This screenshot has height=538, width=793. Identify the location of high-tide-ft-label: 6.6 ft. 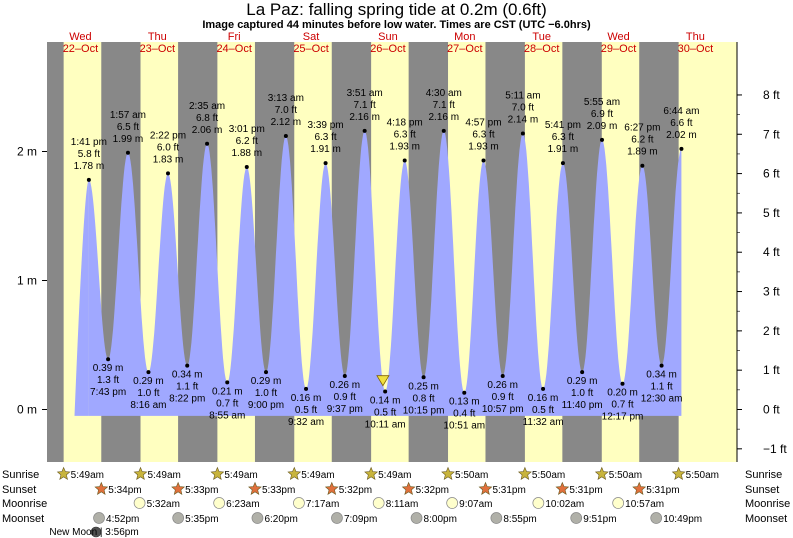
(681, 123).